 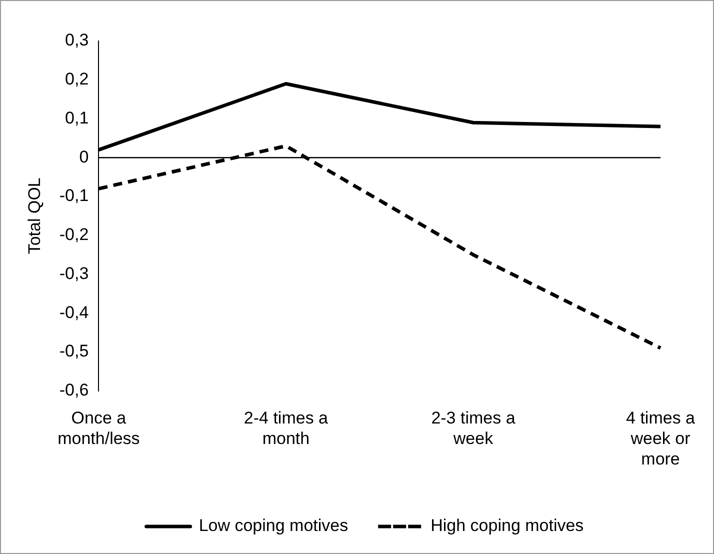 What do you see at coordinates (273, 526) in the screenshot?
I see `legend-label: Low coping motives` at bounding box center [273, 526].